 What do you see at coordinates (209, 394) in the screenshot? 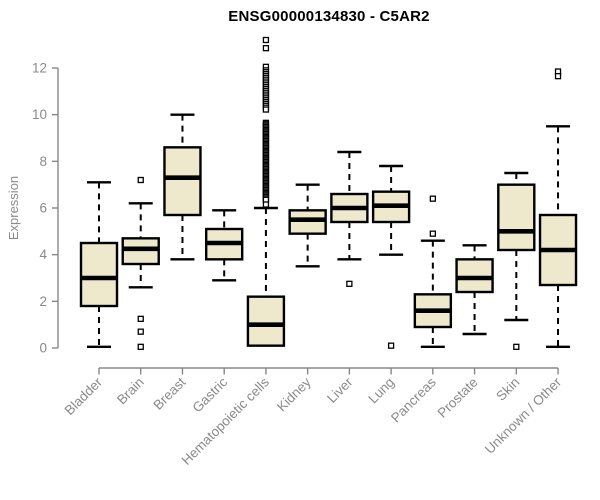
I see `x-category-label: Gastric` at bounding box center [209, 394].